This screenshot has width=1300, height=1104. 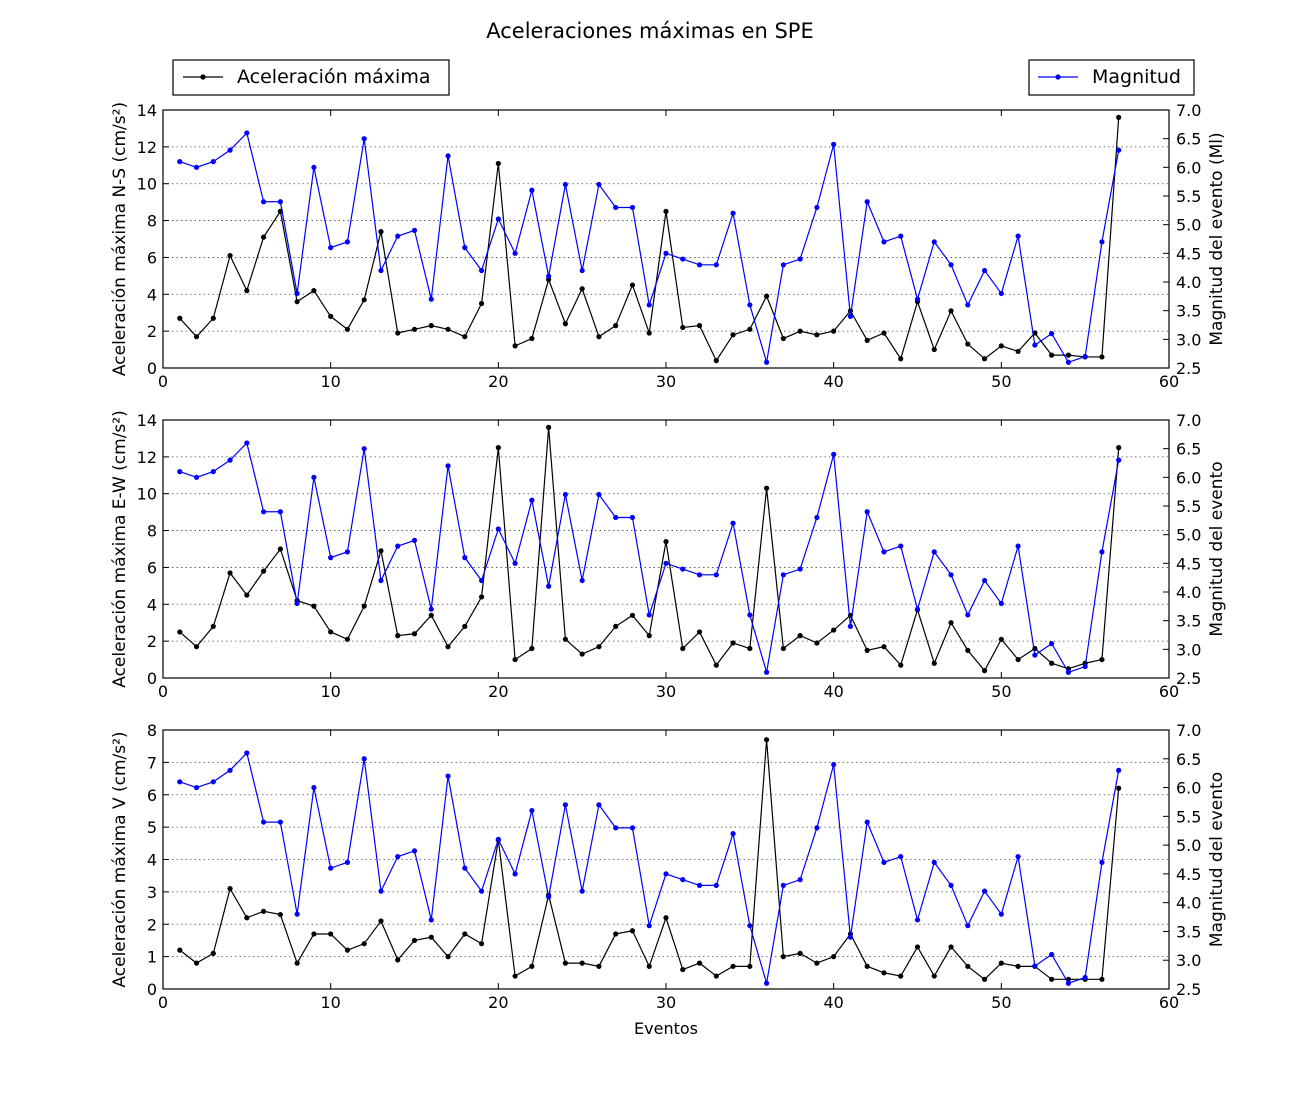 What do you see at coordinates (1188, 678) in the screenshot?
I see `y-tick-label-right-ew: 2.5` at bounding box center [1188, 678].